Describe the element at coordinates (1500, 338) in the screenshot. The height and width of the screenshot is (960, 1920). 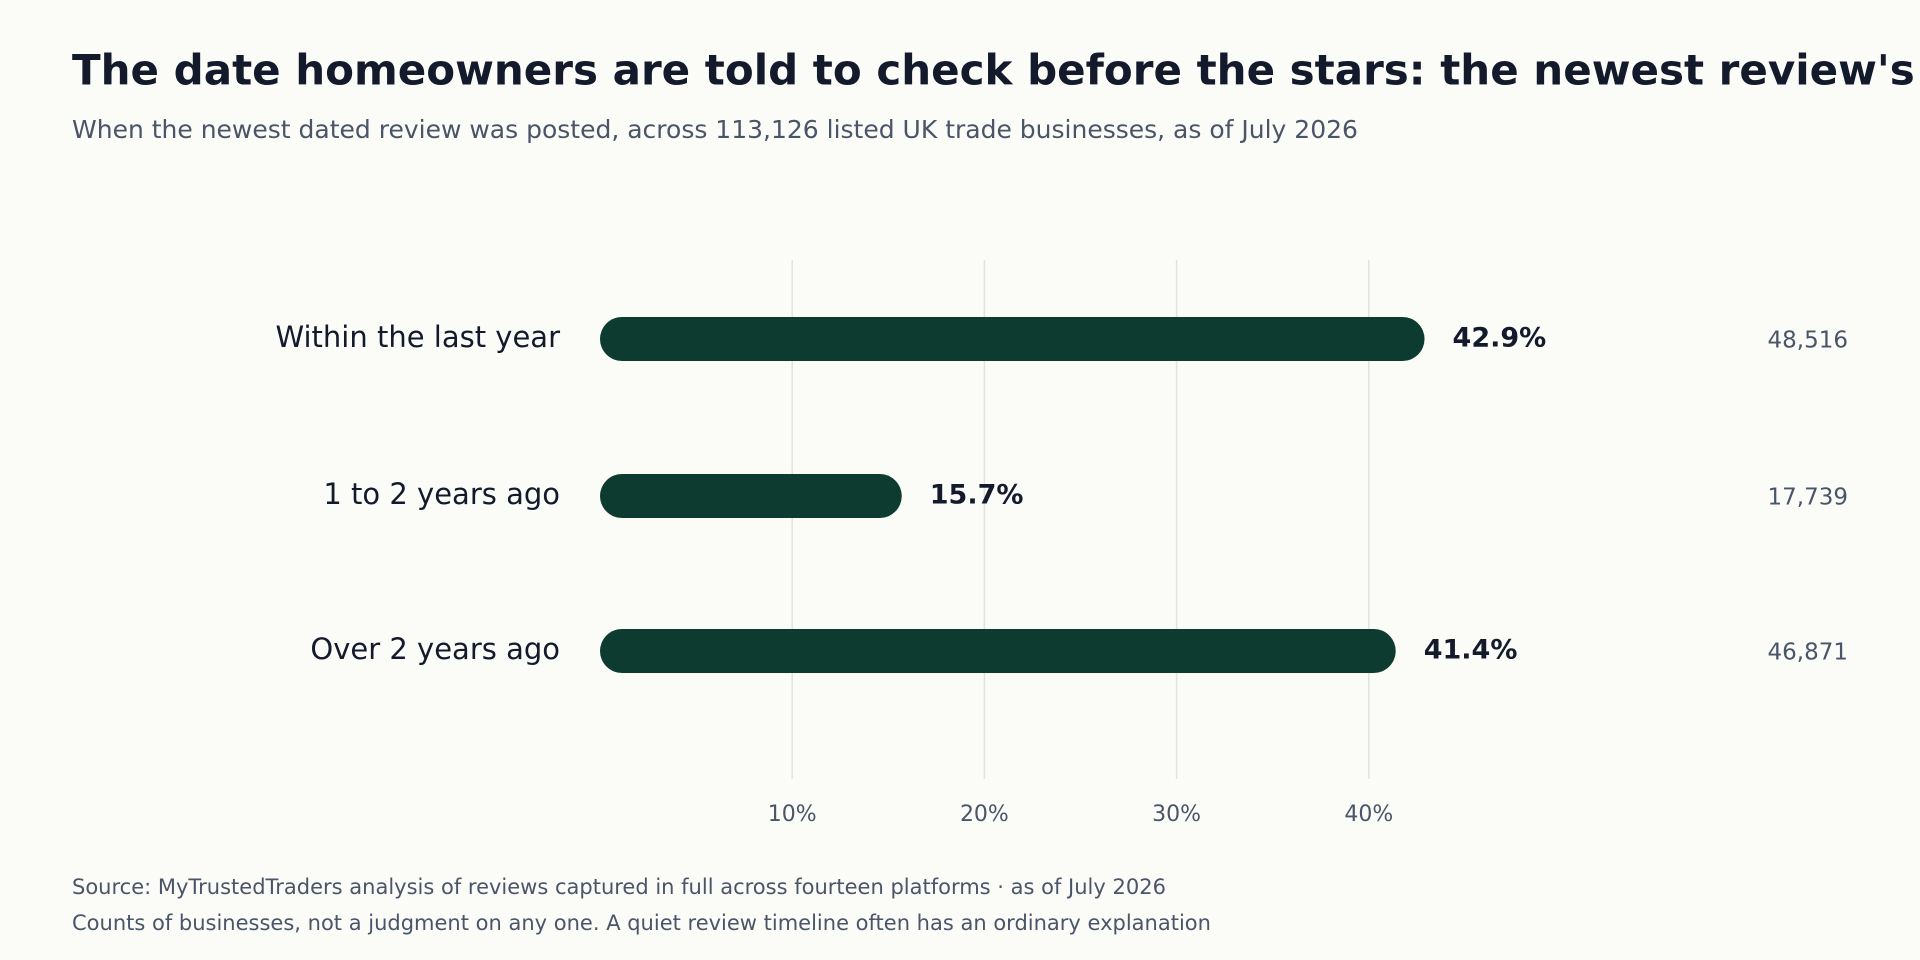
I see `value-label: 42.9%` at that location.